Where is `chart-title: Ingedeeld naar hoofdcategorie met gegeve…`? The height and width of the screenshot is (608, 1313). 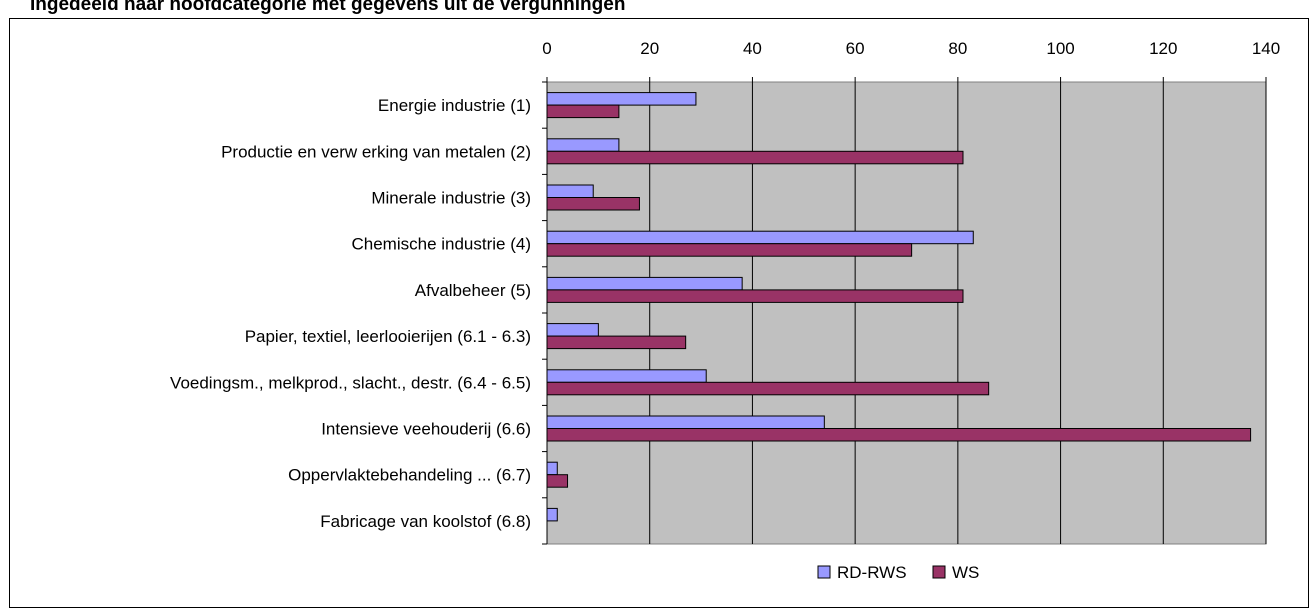 chart-title: Ingedeeld naar hoofdcategorie met gegeve… is located at coordinates (328, 7).